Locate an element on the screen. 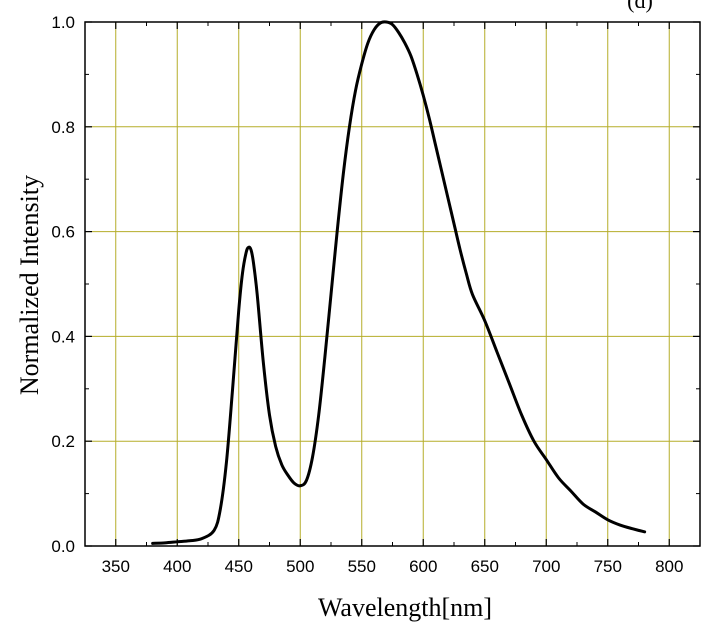 Image resolution: width=703 pixels, height=633 pixels. x-tick-label: 750 is located at coordinates (608, 566).